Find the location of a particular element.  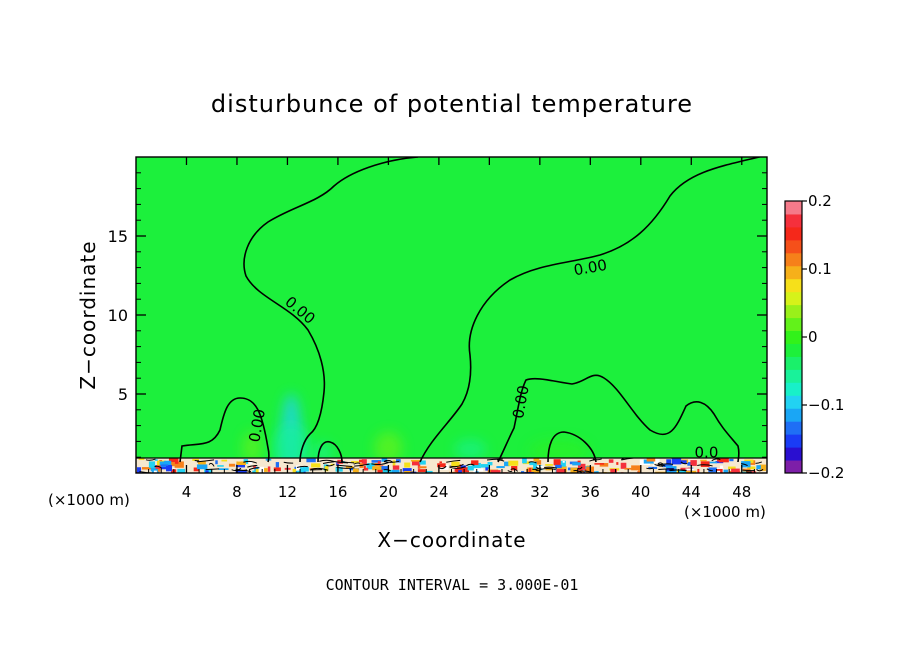

y-tick-label: 15 is located at coordinates (118, 236).